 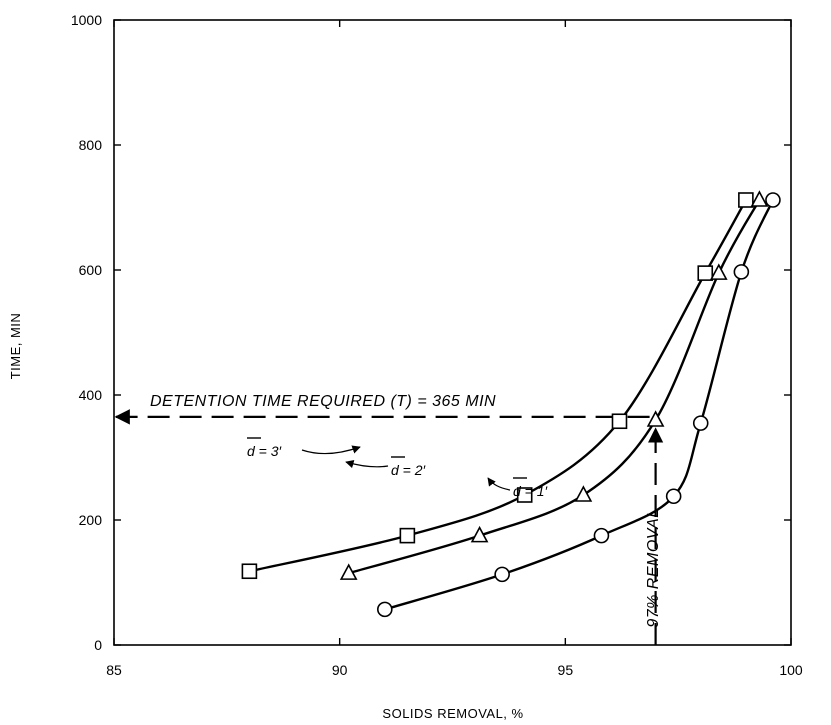 What do you see at coordinates (98, 645) in the screenshot?
I see `y-tick-label: 0` at bounding box center [98, 645].